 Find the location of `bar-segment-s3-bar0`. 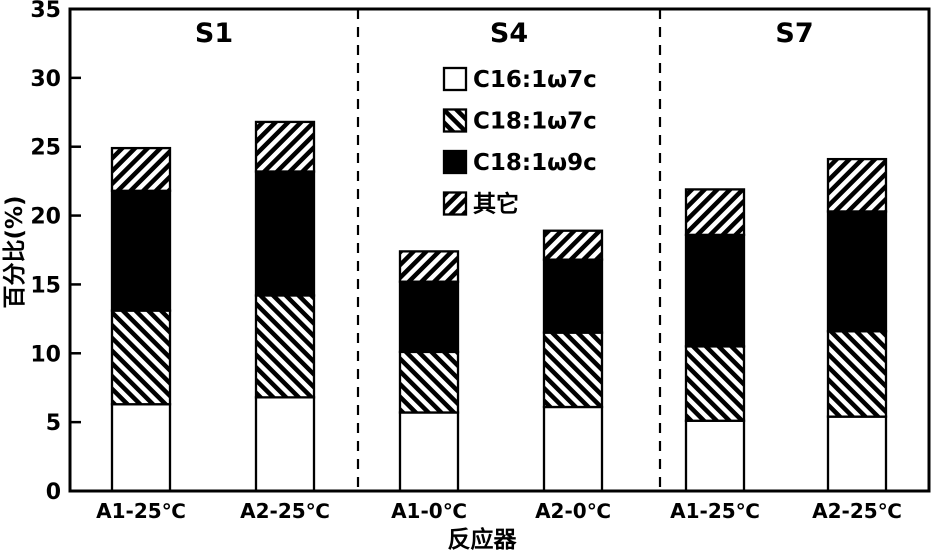

bar-segment-s3-bar0 is located at coordinates (141, 169).